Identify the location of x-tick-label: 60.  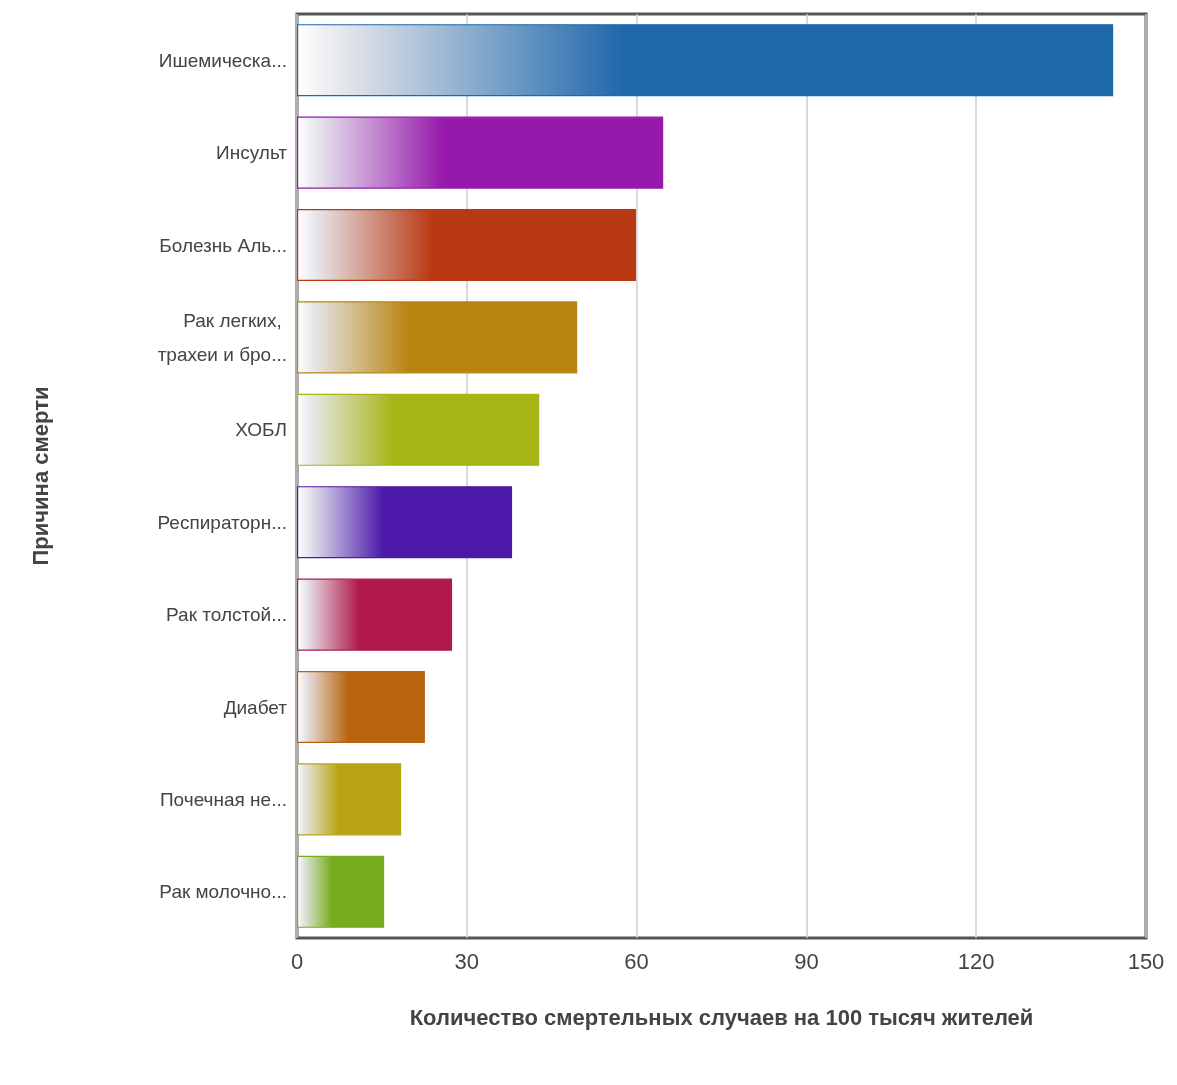
(636, 961).